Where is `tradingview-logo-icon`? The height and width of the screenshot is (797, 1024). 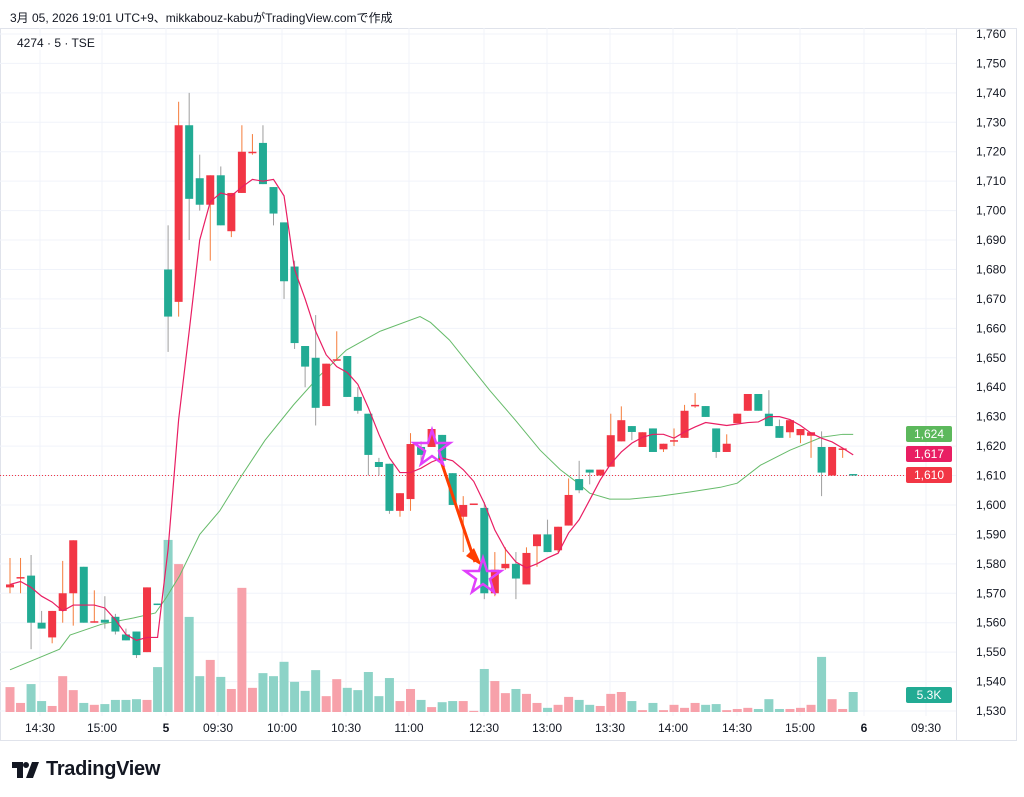 tradingview-logo-icon is located at coordinates (25, 769).